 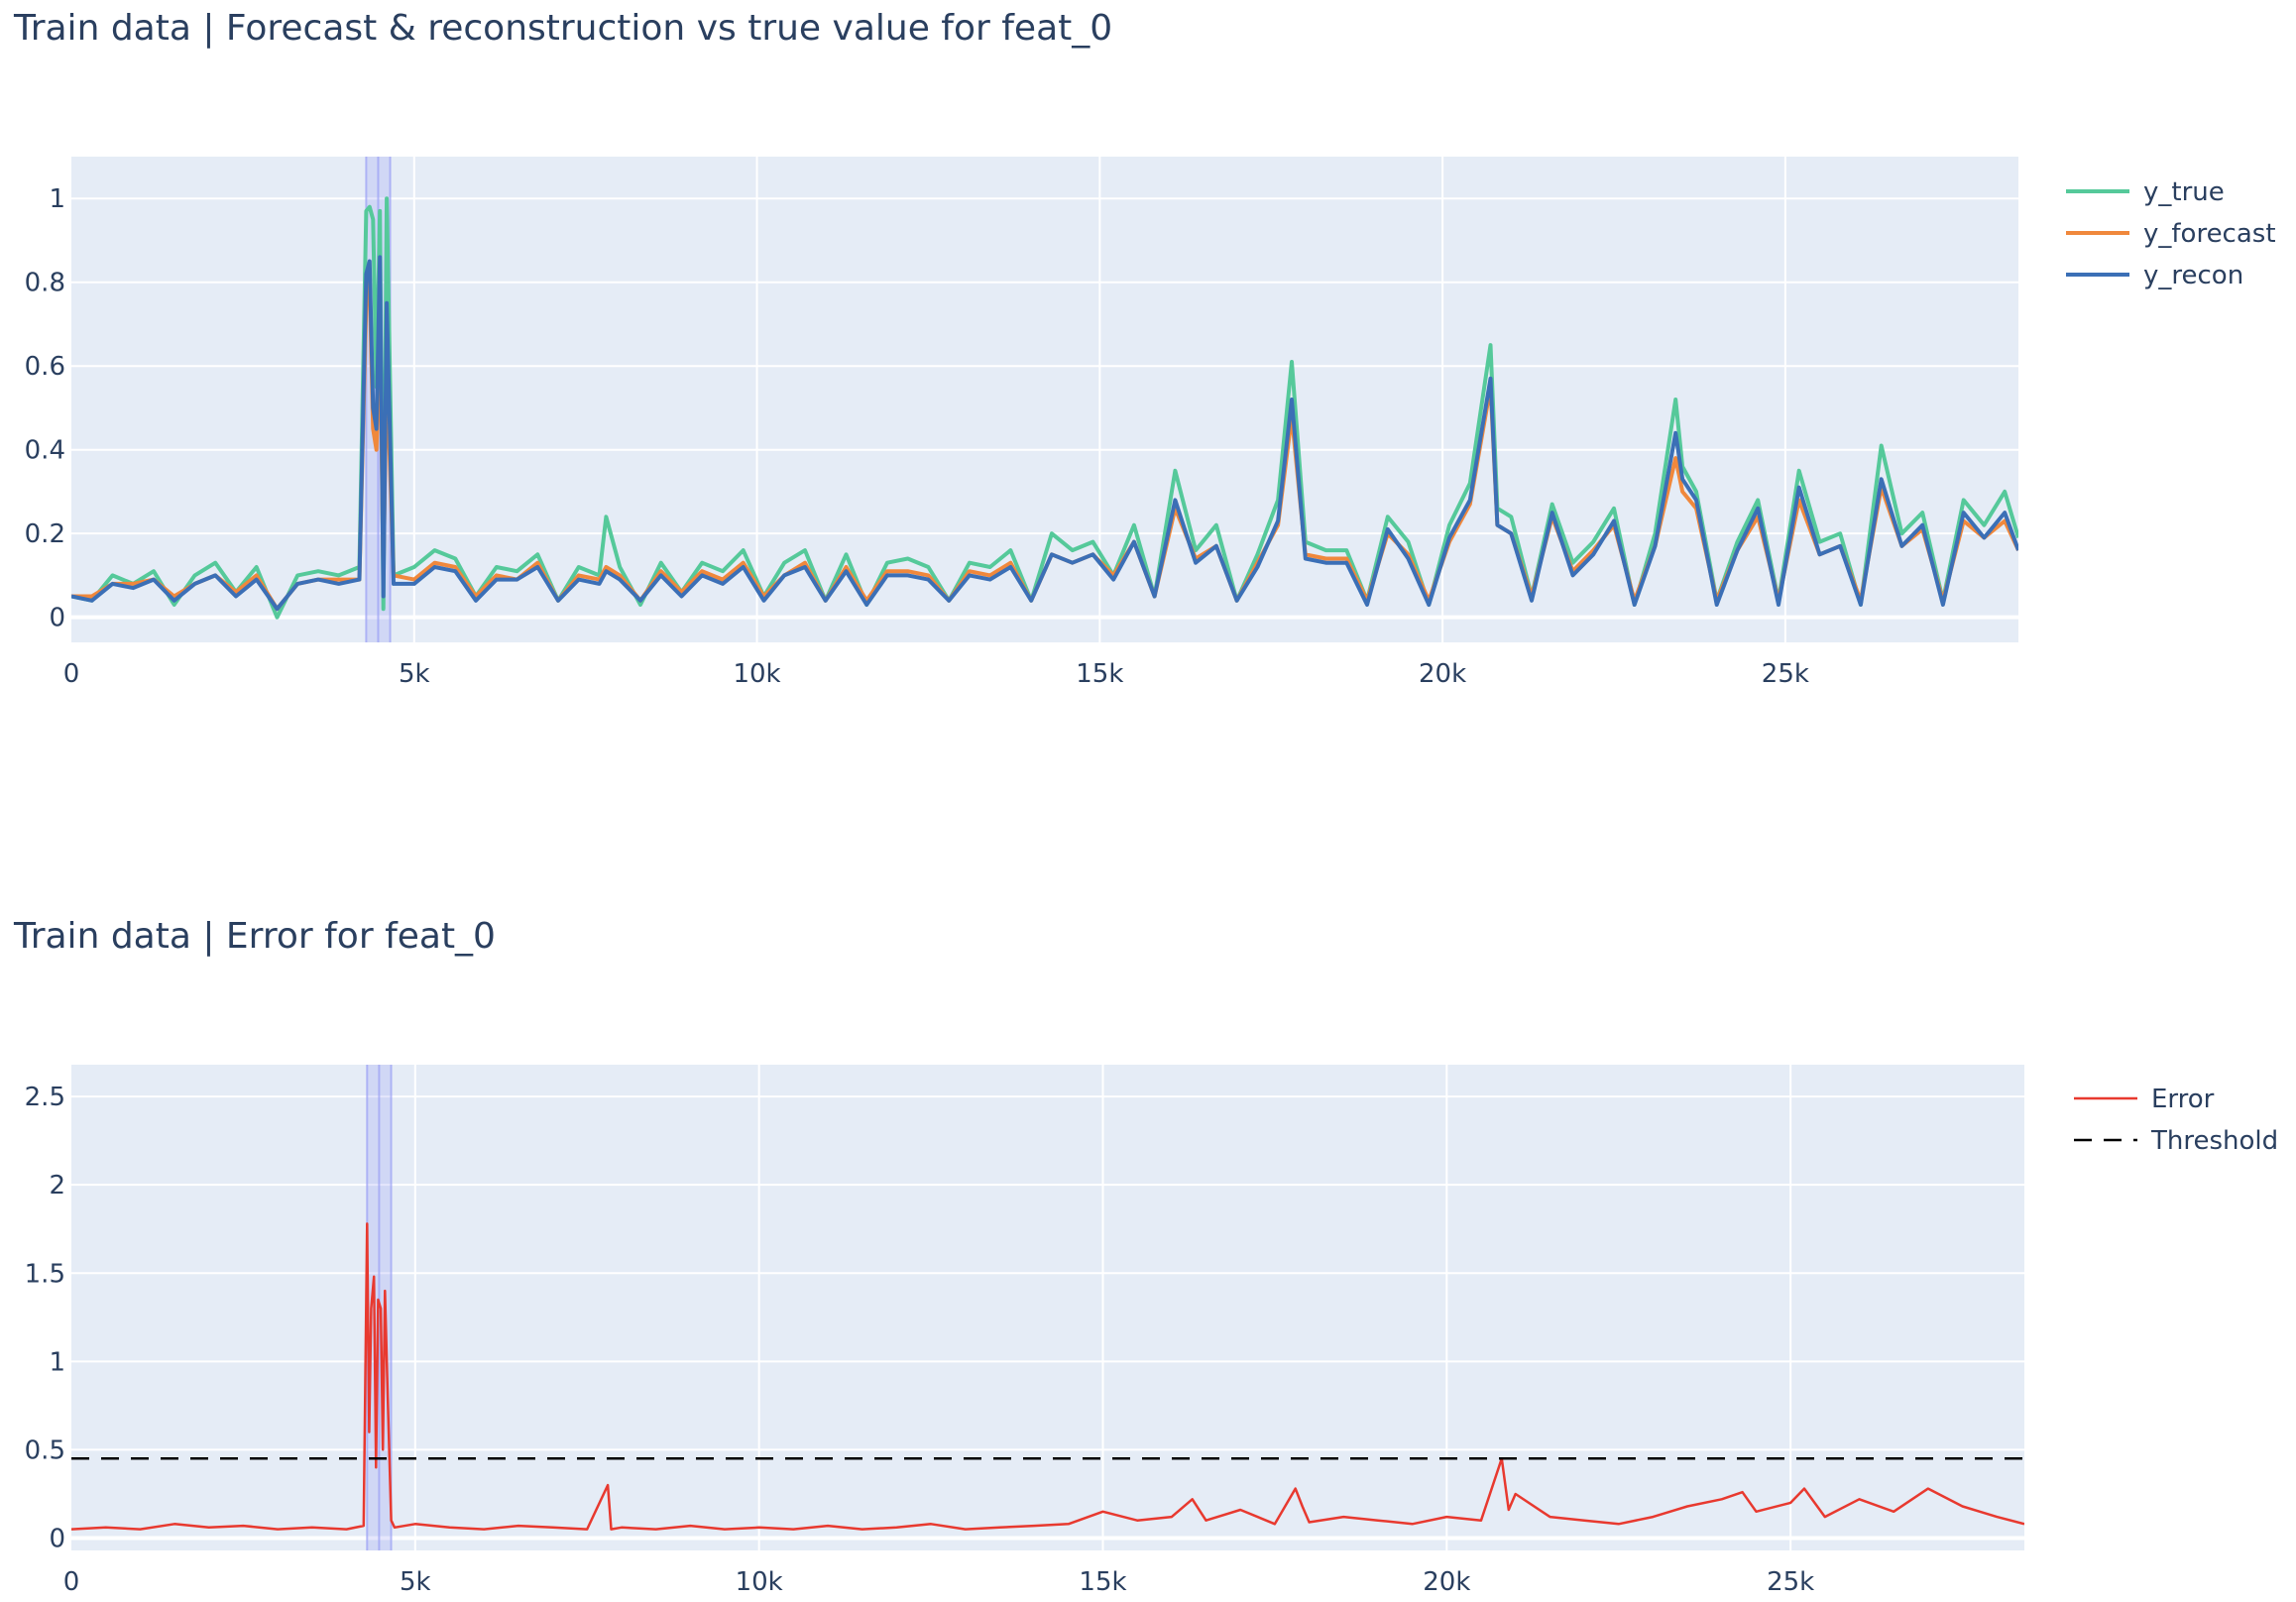 What do you see at coordinates (45, 1274) in the screenshot?
I see `y-tick-label: 1.5` at bounding box center [45, 1274].